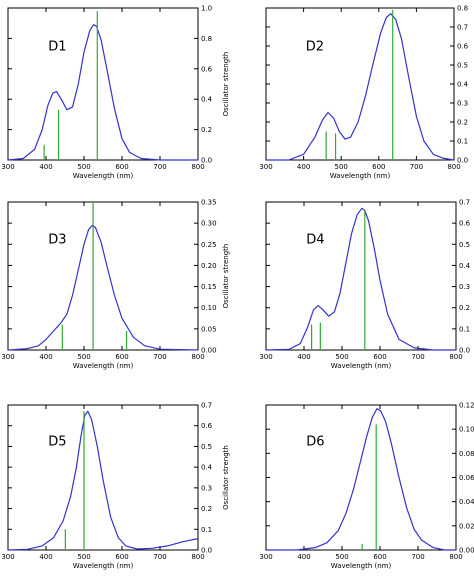 Image resolution: width=474 pixels, height=579 pixels. Describe the element at coordinates (209, 245) in the screenshot. I see `y-tick-label: 0.25` at that location.